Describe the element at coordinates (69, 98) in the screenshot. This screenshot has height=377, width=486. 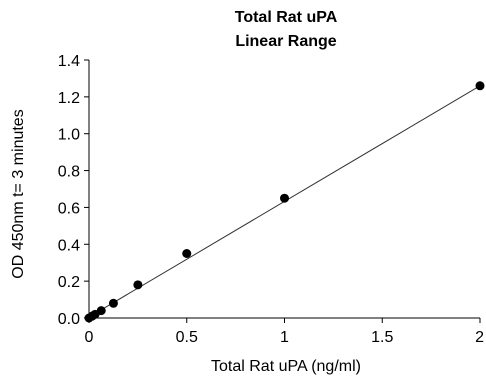
I see `y-tick-label: 1.2` at that location.